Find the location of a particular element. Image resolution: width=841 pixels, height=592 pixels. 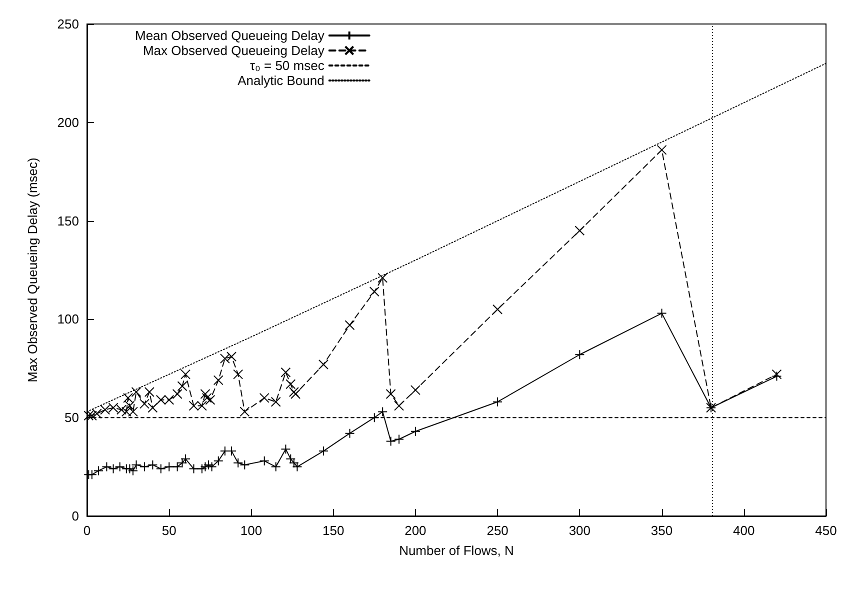

x-tick-label: 150 is located at coordinates (333, 530).